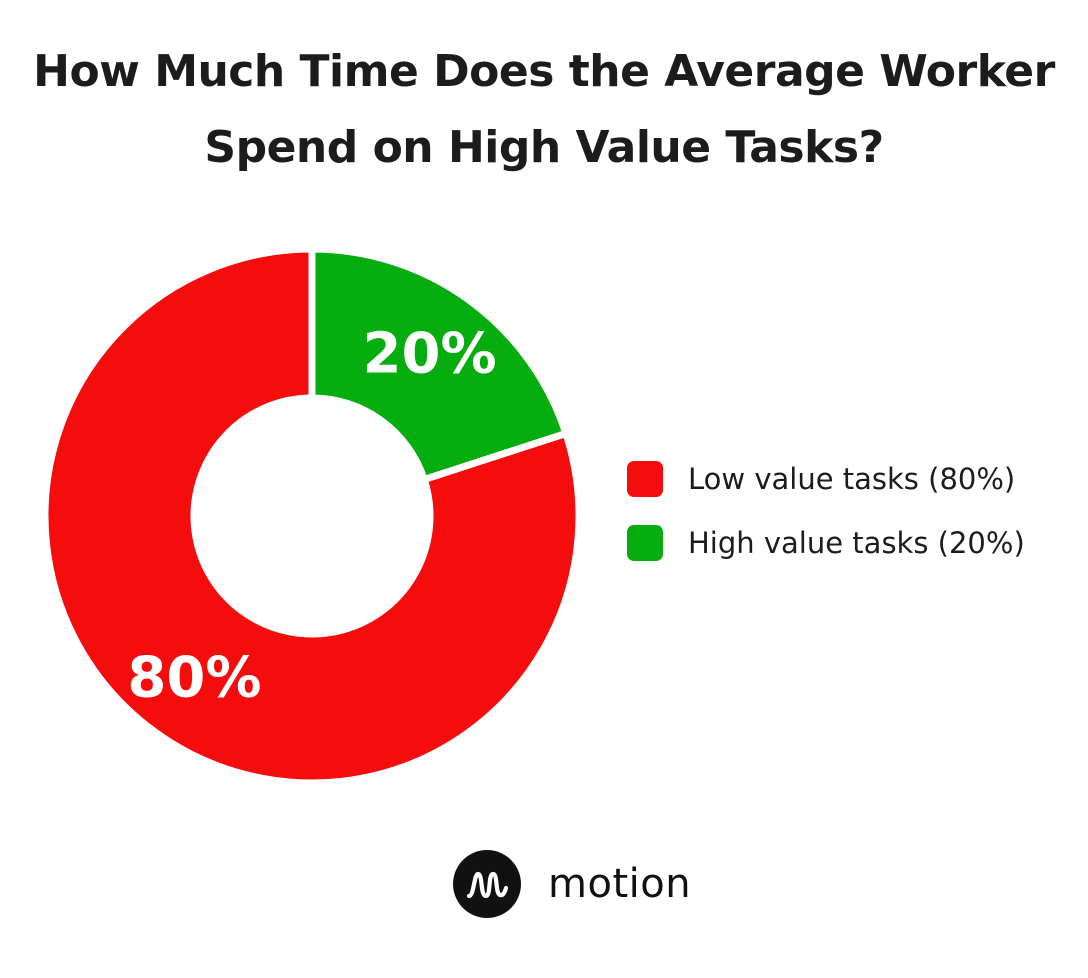  Describe the element at coordinates (645, 479) in the screenshot. I see `legend-swatch-low-value` at that location.